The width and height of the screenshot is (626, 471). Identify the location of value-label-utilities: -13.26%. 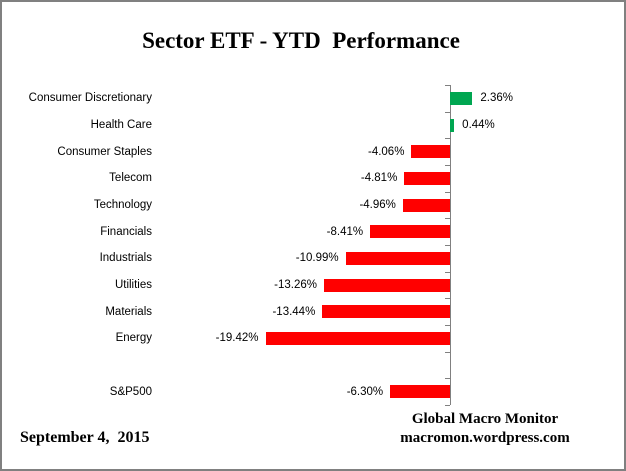
(296, 285).